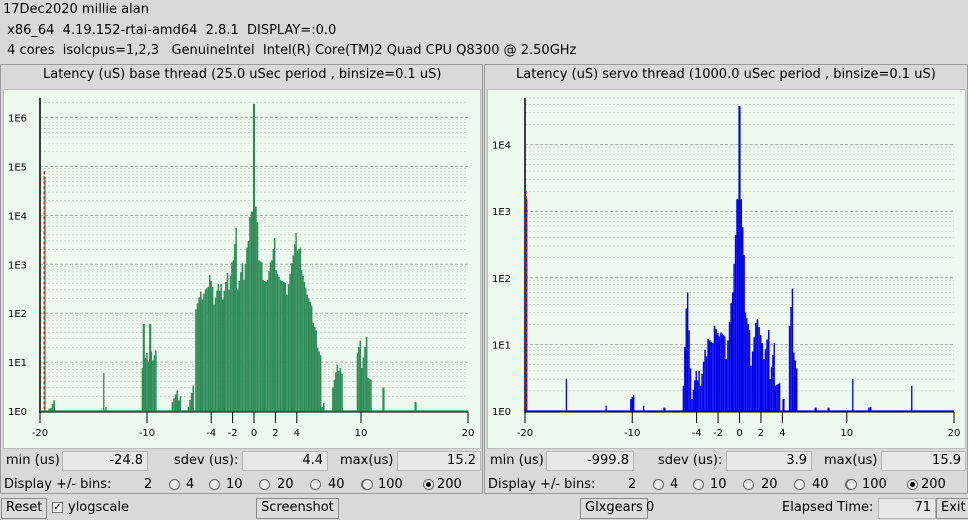 The width and height of the screenshot is (968, 520). What do you see at coordinates (907, 508) in the screenshot?
I see `elapsed-time-value: 71` at bounding box center [907, 508].